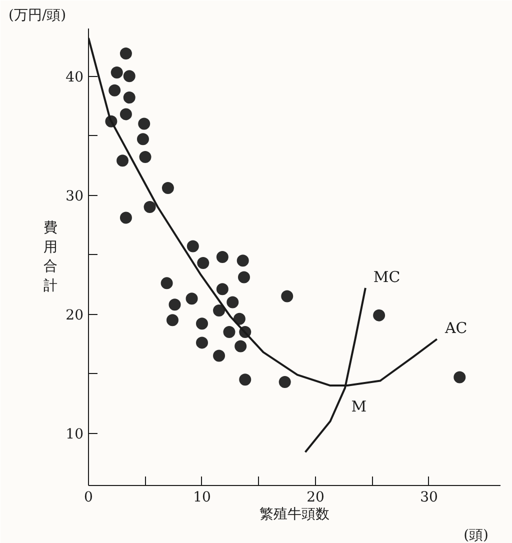  I want to click on x-tick-label: 10, so click(202, 498).